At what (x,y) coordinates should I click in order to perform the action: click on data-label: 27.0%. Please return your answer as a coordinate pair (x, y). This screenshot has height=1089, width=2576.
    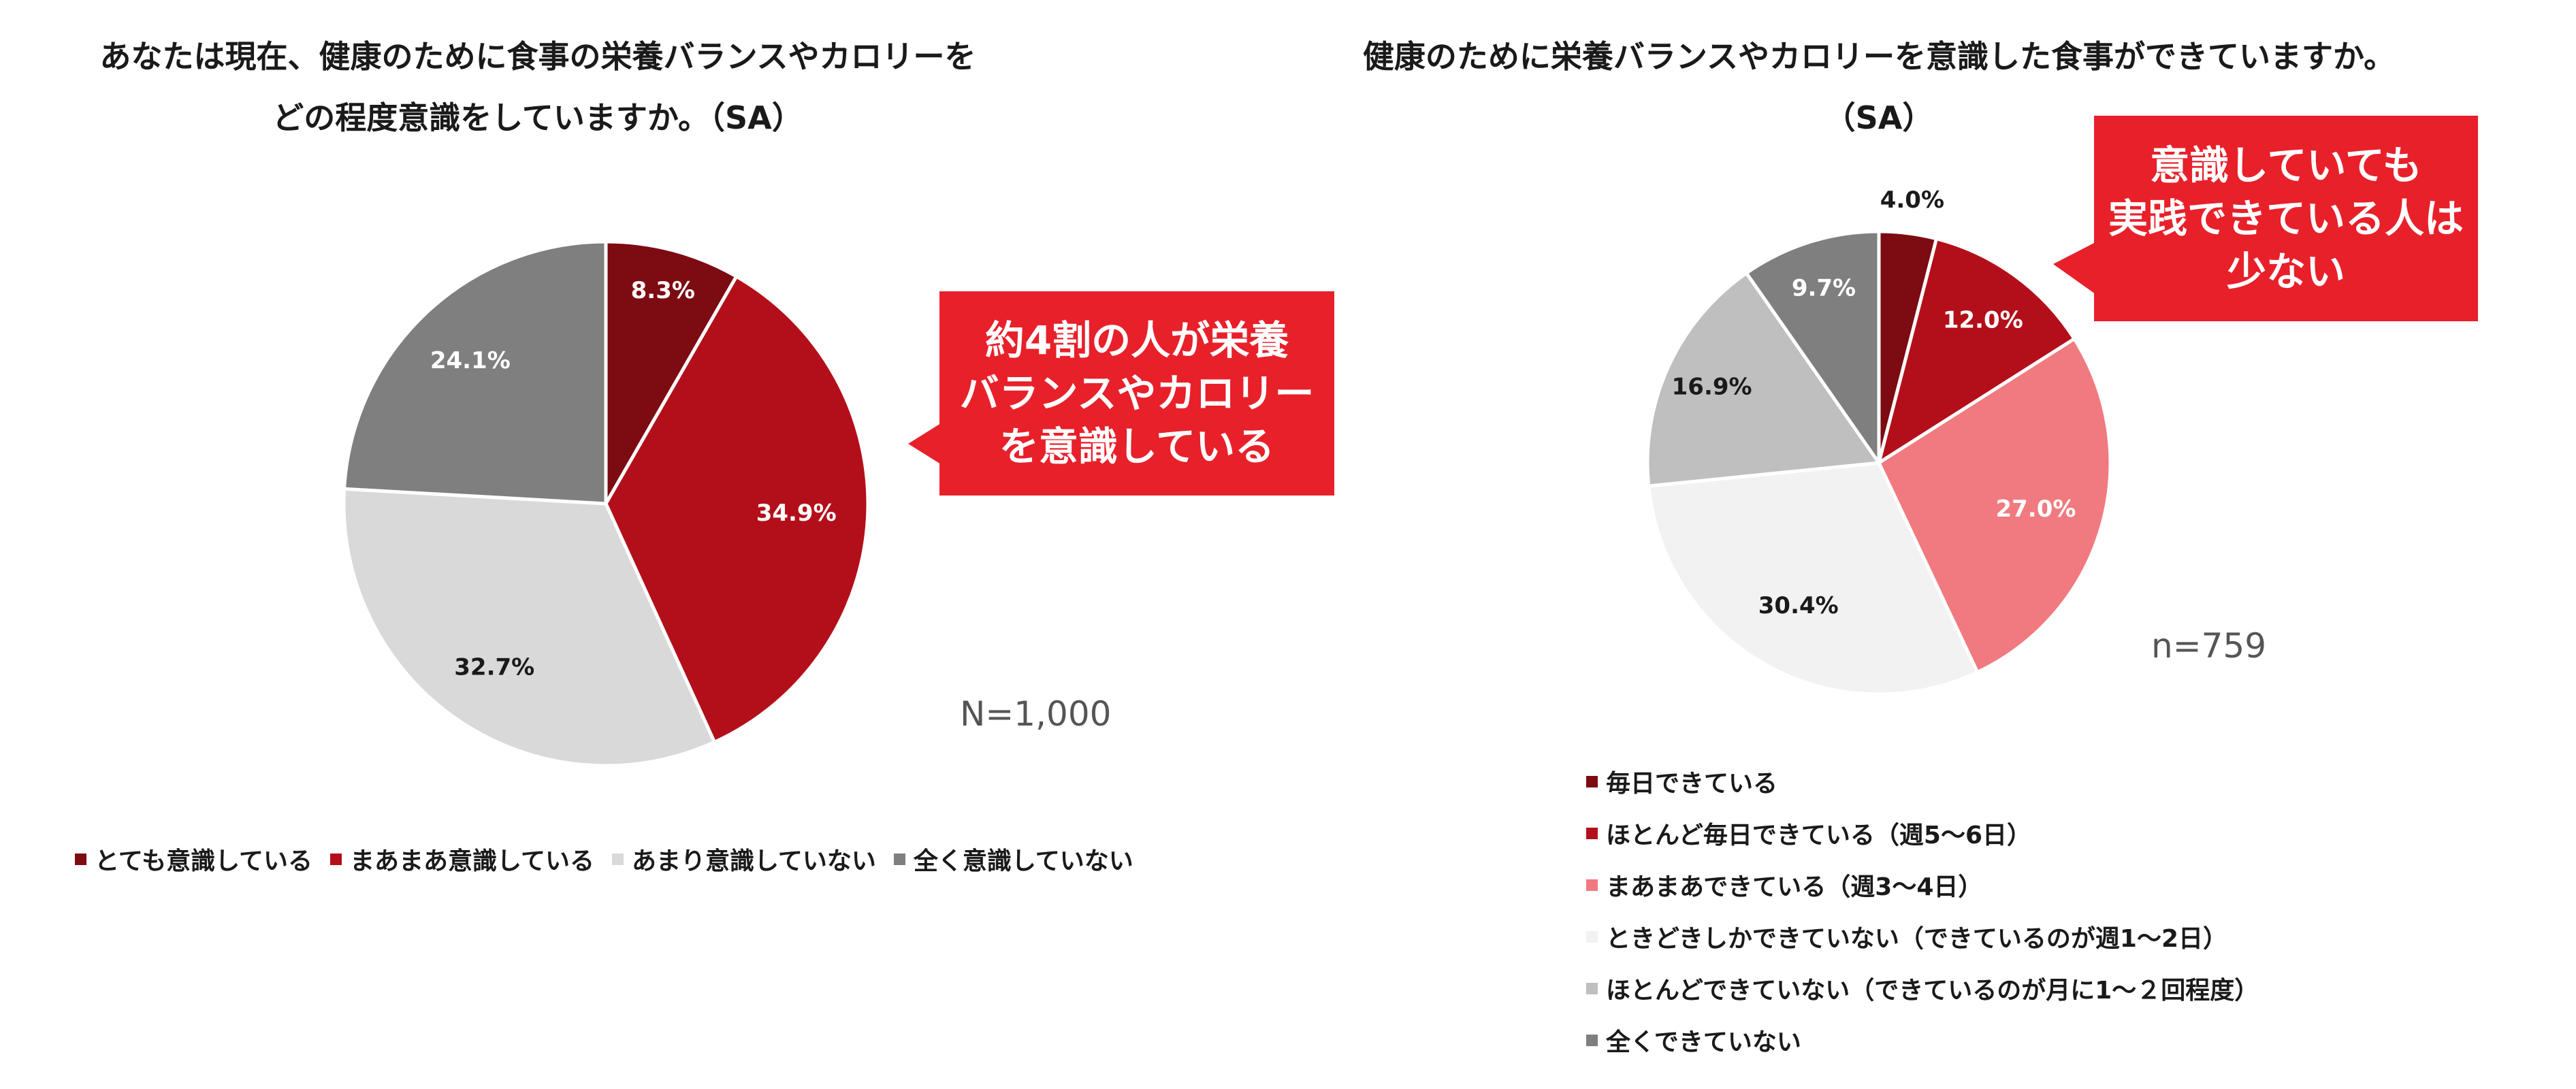
    Looking at the image, I should click on (2035, 509).